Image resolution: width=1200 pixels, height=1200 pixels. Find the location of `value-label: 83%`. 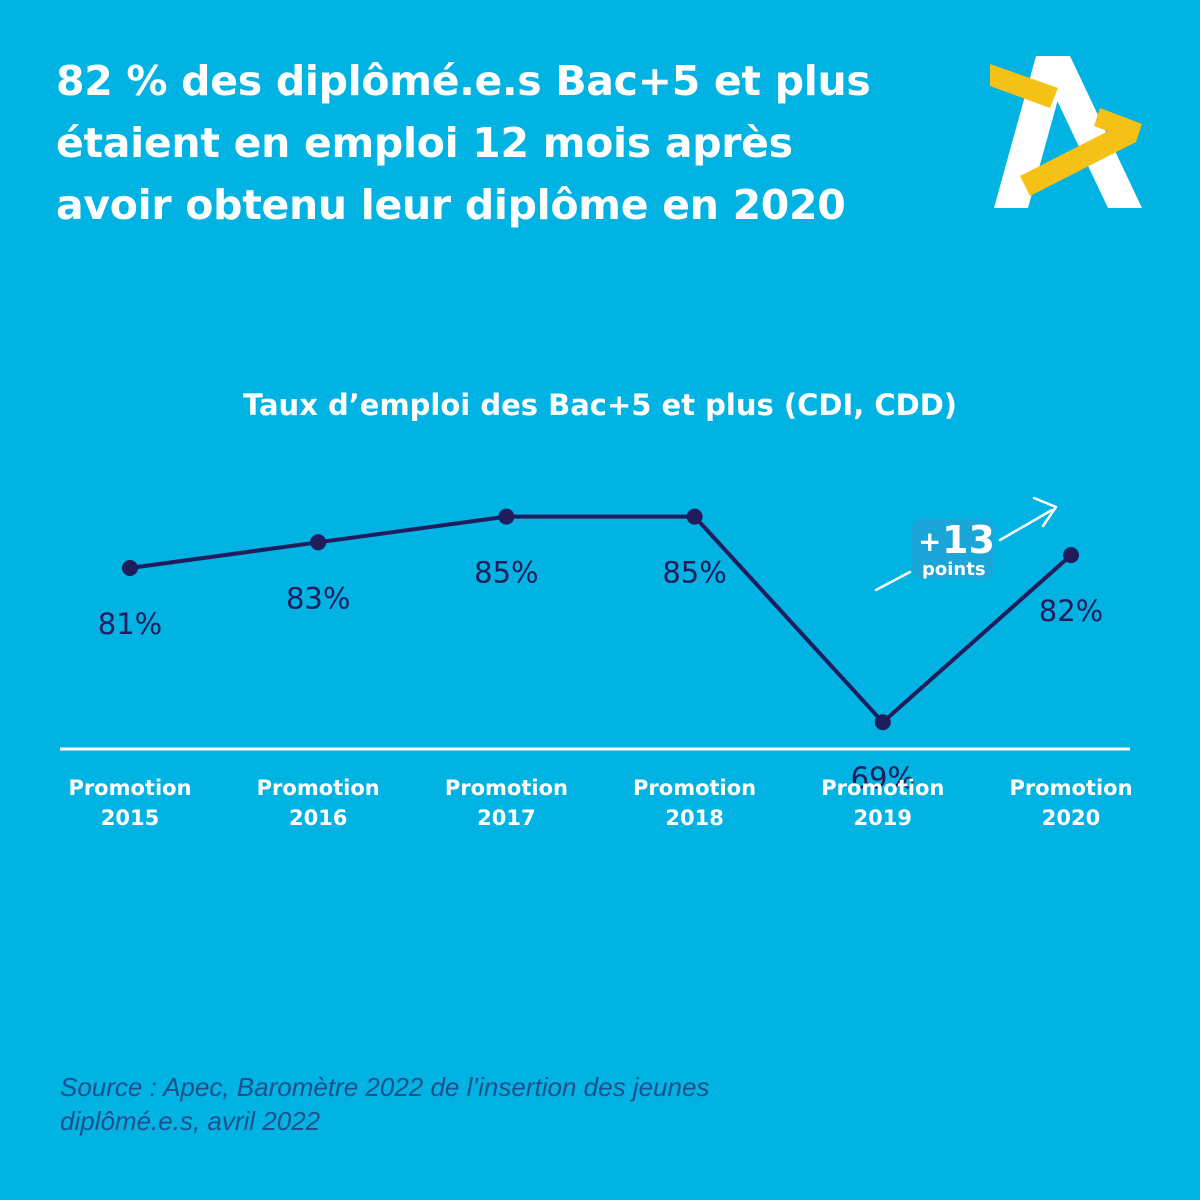

value-label: 83% is located at coordinates (318, 598).